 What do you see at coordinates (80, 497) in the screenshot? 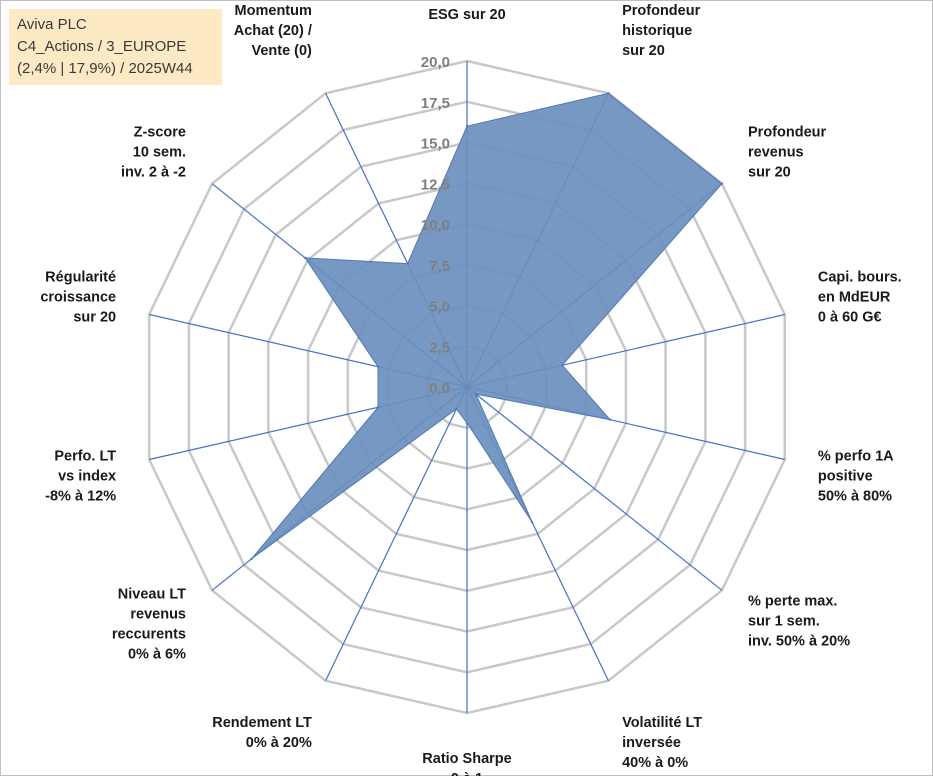
I see `axis-label-line: -8% à 12%` at bounding box center [80, 497].